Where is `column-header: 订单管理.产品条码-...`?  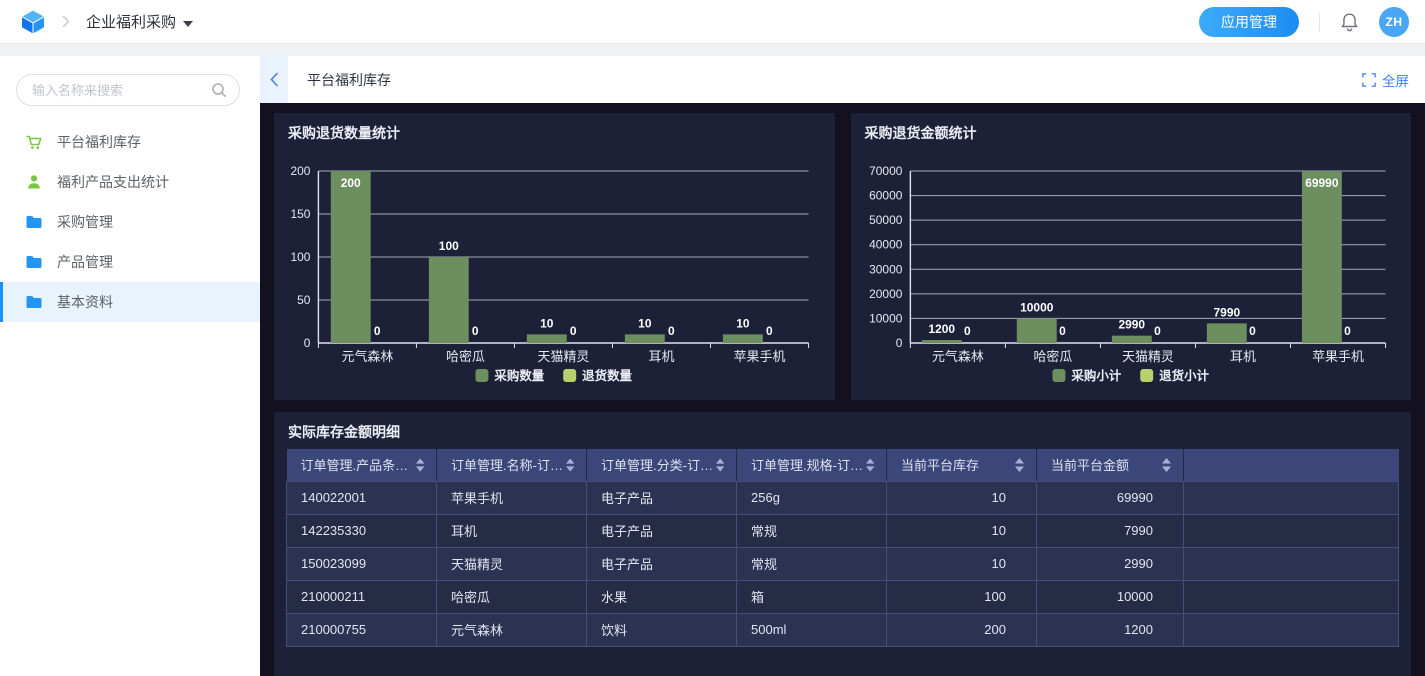 column-header: 订单管理.产品条码-... is located at coordinates (361, 465).